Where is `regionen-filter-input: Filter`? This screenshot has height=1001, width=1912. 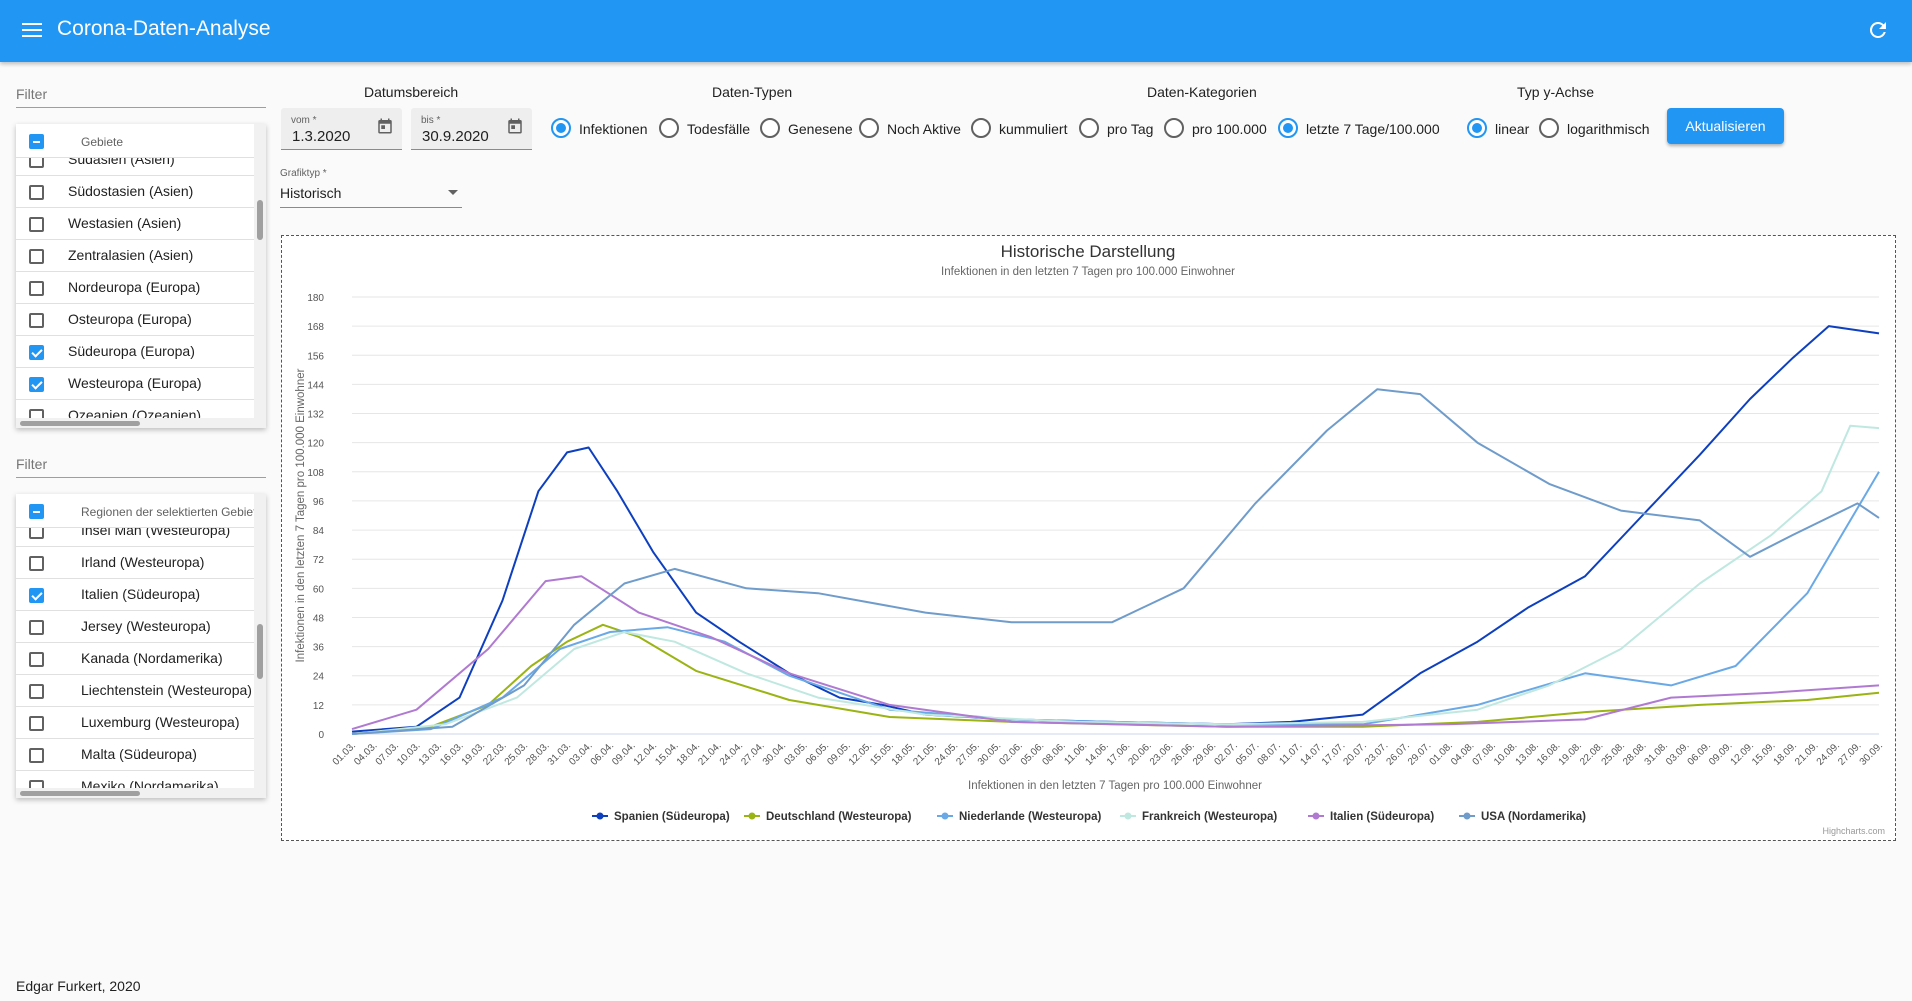 regionen-filter-input: Filter is located at coordinates (141, 464).